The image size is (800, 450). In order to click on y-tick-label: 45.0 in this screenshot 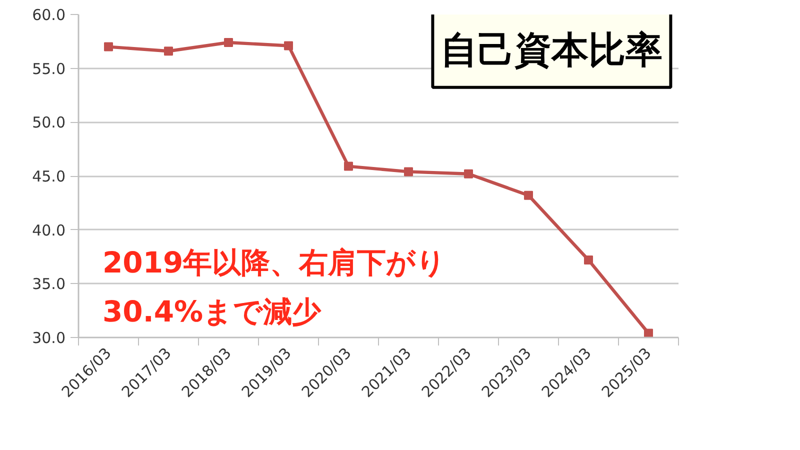, I will do `click(49, 177)`.